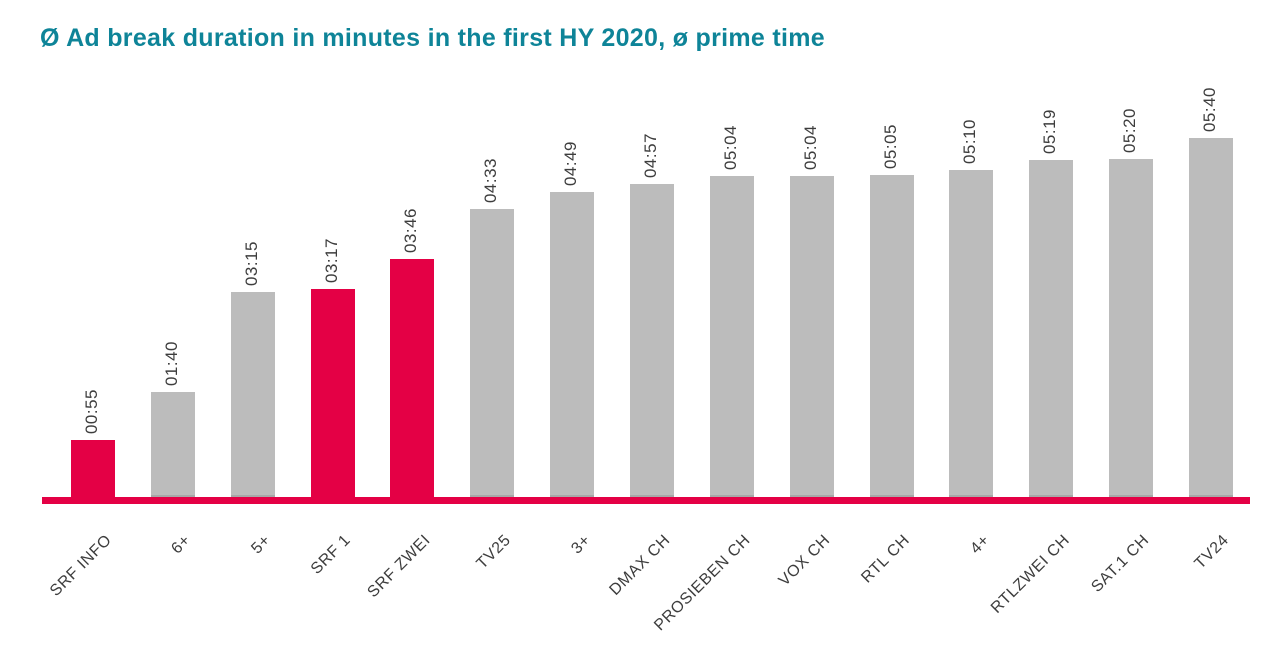  I want to click on bar-value-label: 04:57, so click(650, 155).